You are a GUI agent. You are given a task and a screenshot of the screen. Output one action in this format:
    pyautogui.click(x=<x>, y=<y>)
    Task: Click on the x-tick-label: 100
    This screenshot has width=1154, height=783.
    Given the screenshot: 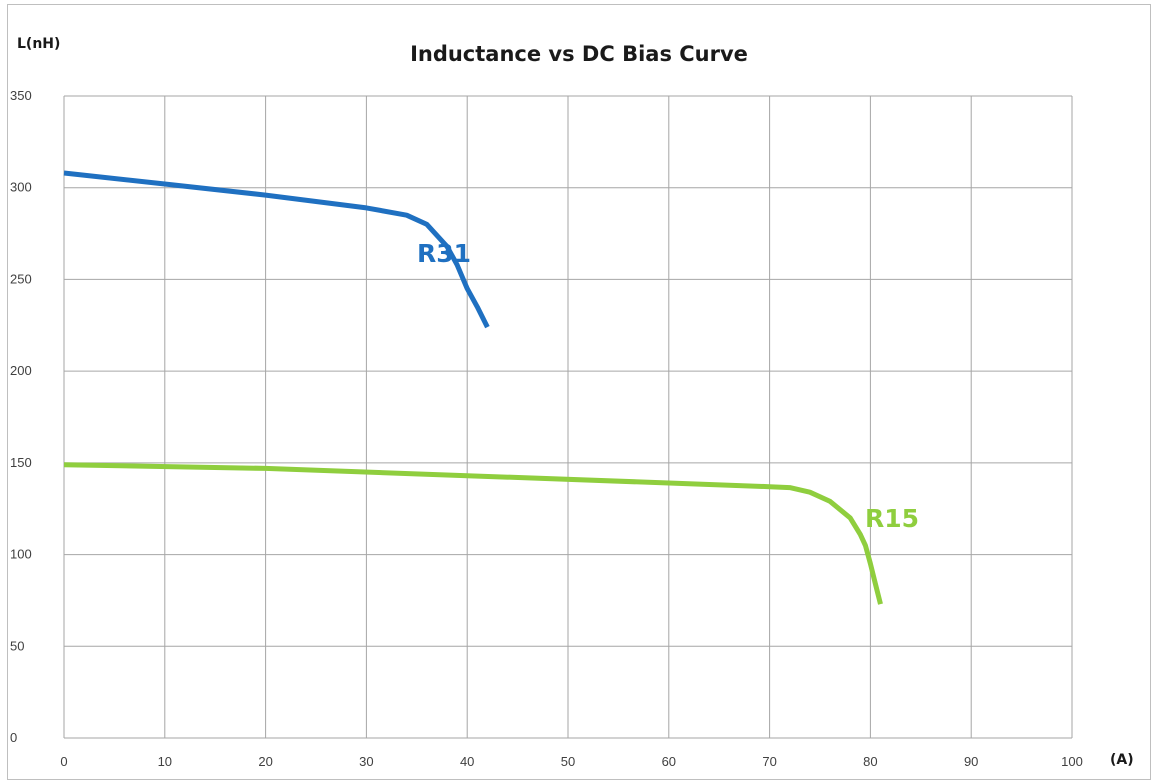 What is the action you would take?
    pyautogui.click(x=1072, y=761)
    